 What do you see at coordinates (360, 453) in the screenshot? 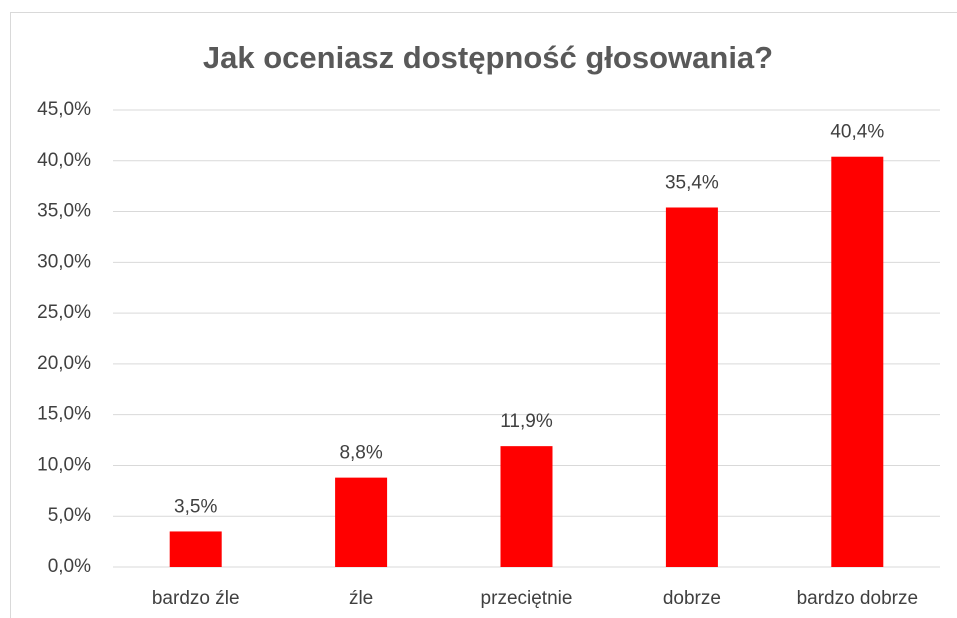
I see `data-label: 8,8%` at bounding box center [360, 453].